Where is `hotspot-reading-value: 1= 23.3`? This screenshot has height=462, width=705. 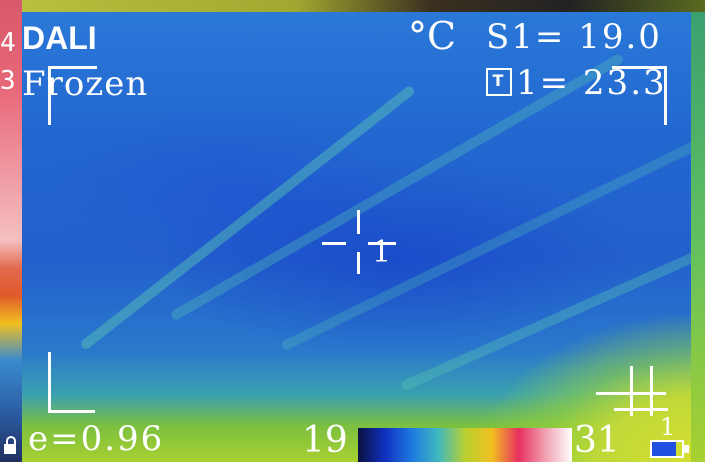 hotspot-reading-value: 1= 23.3 is located at coordinates (591, 83).